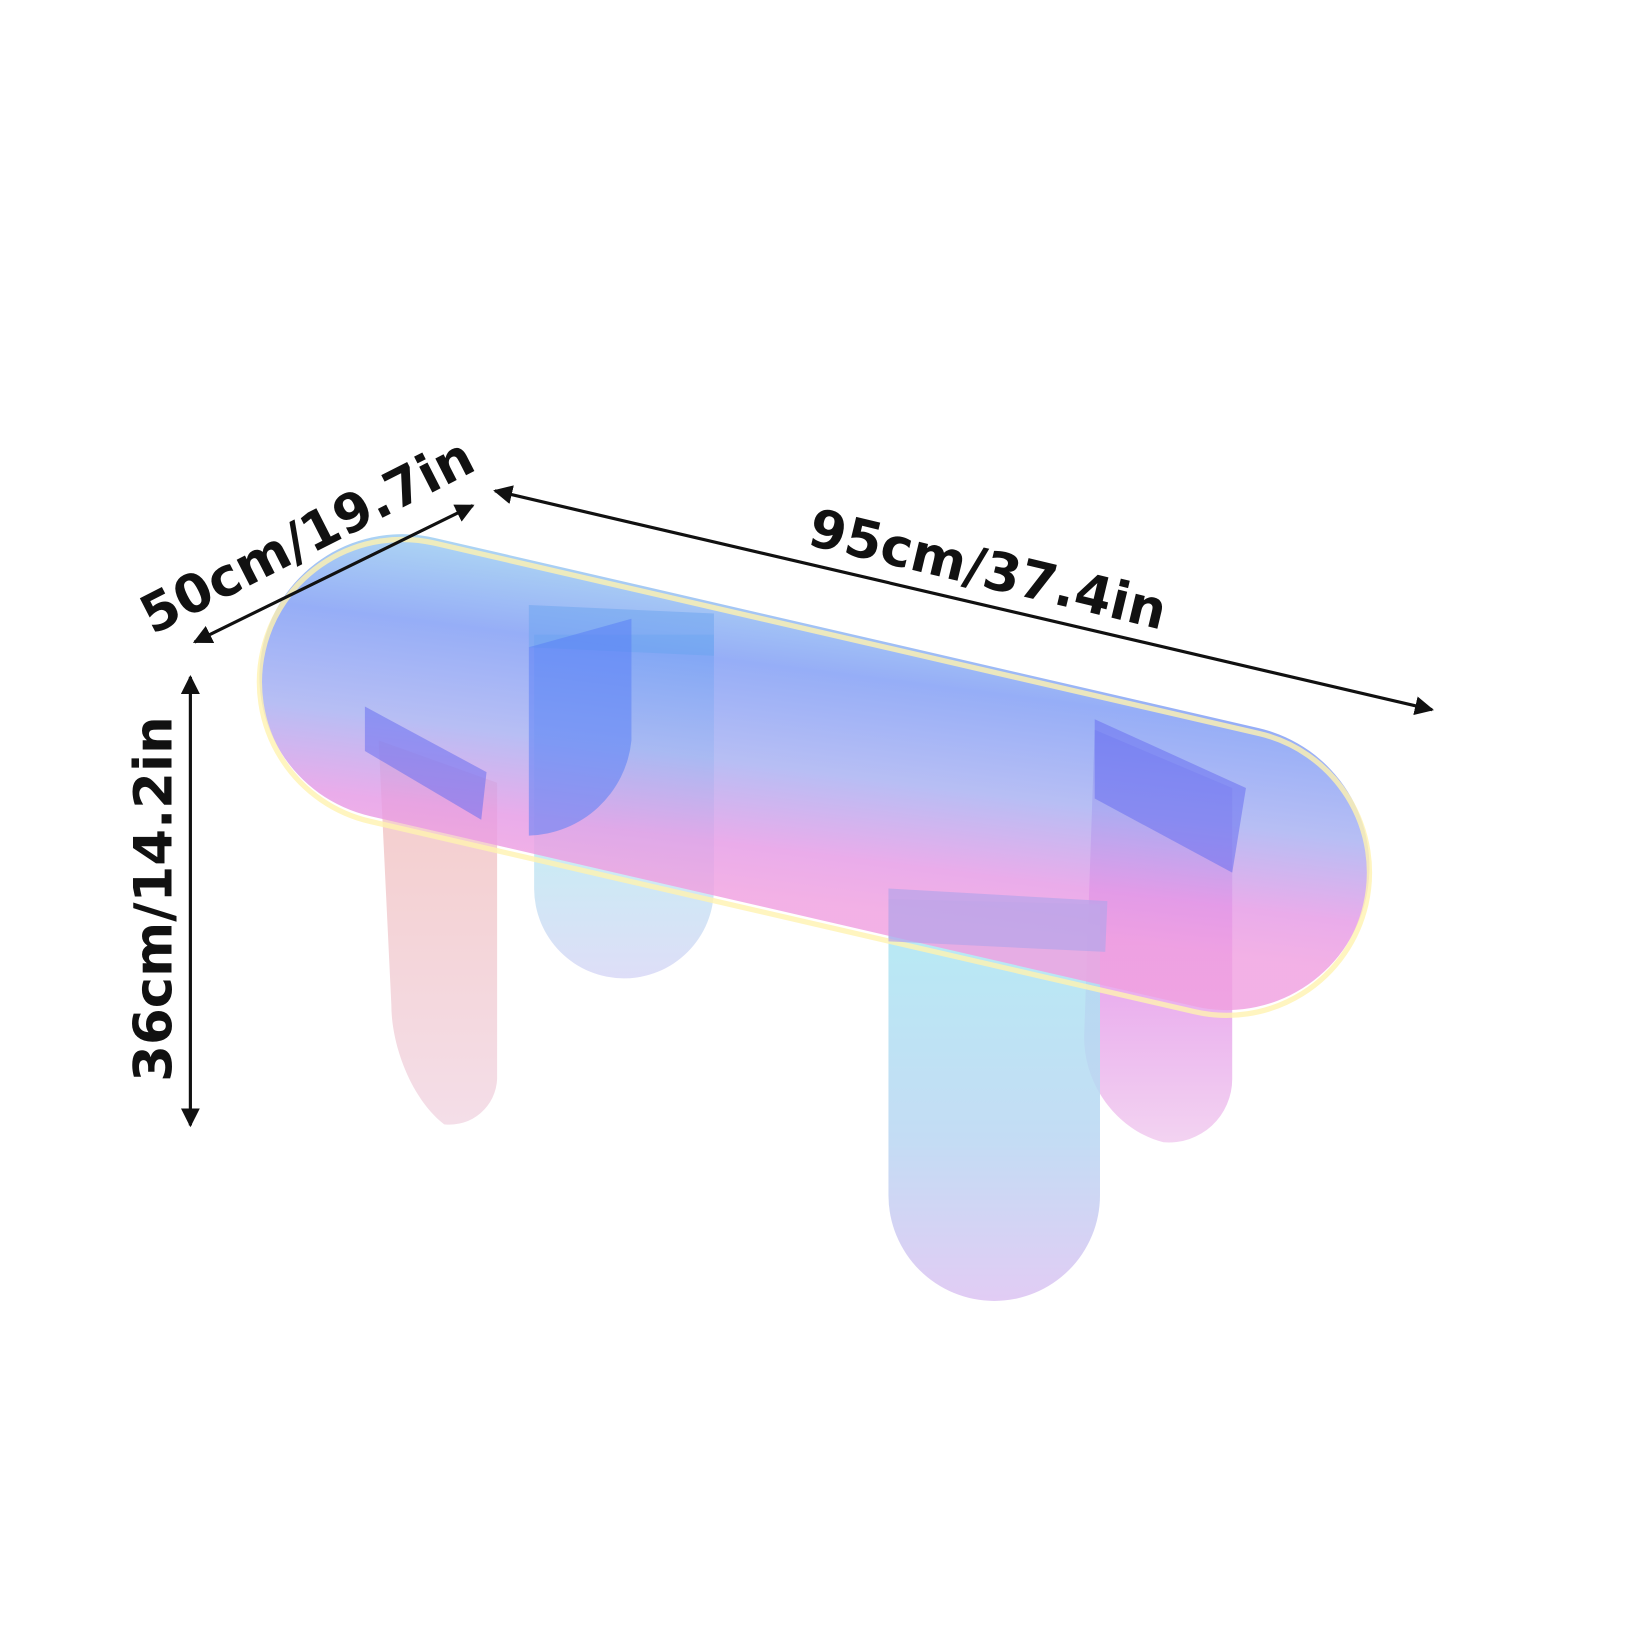  Describe the element at coordinates (333, 574) in the screenshot. I see `width-arrow` at that location.